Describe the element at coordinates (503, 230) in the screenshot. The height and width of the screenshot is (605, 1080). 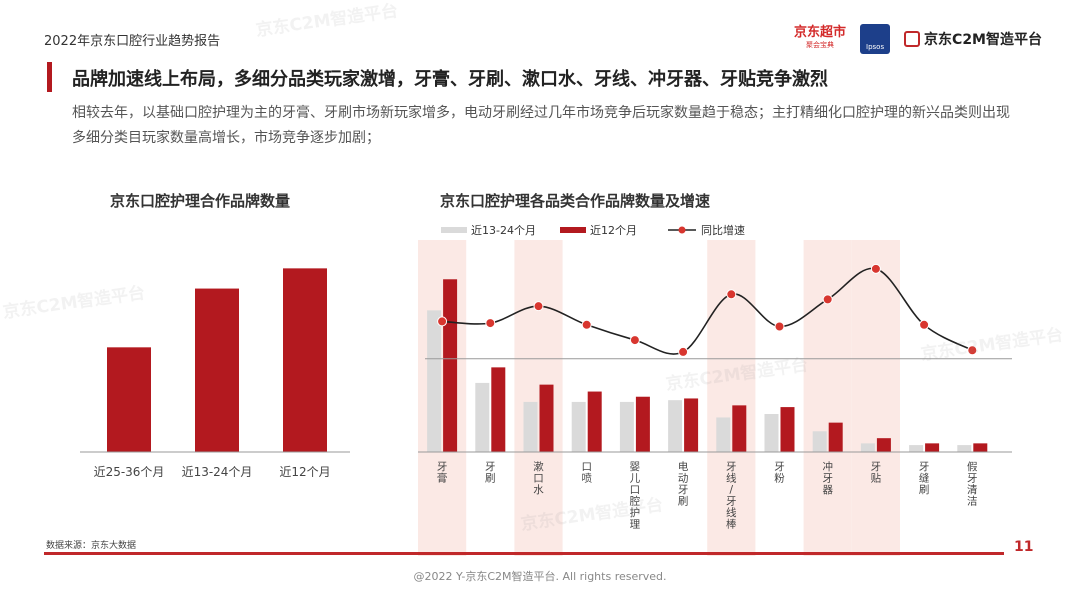
I see `legend-label-13-24-months: 近13-24个月` at that location.